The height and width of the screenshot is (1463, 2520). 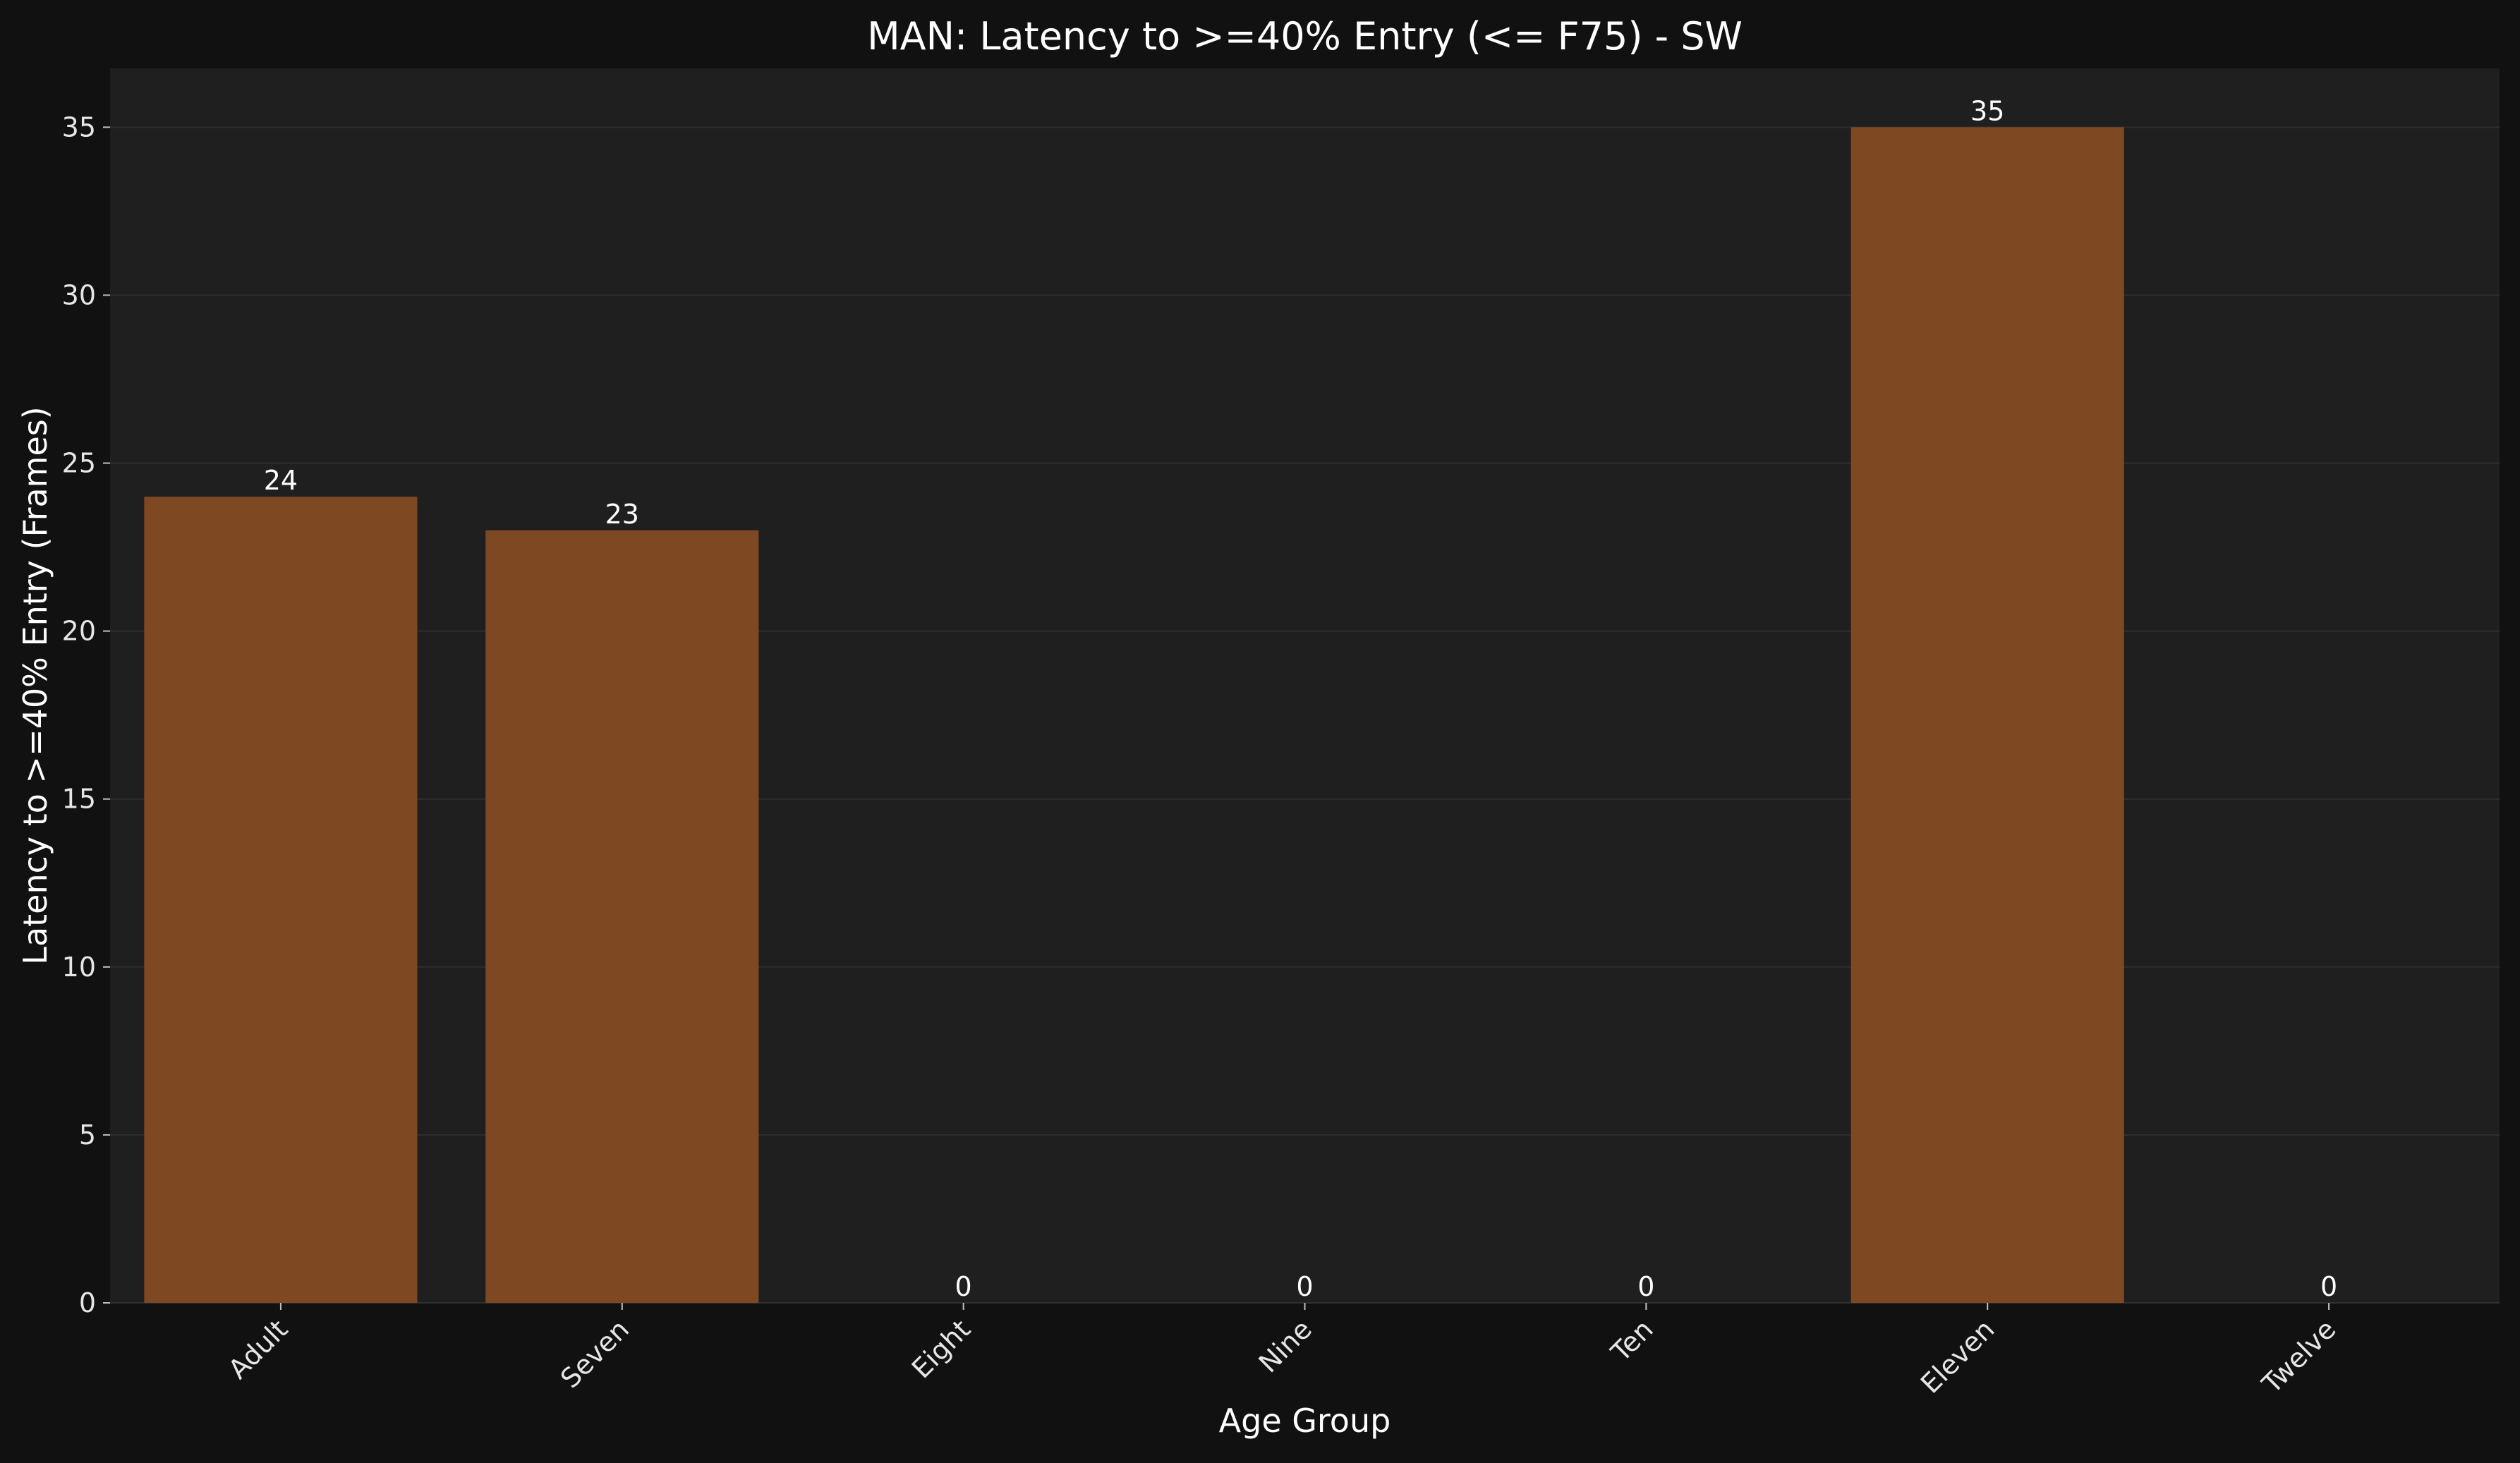 I want to click on y-tick-label: 5, so click(x=88, y=1135).